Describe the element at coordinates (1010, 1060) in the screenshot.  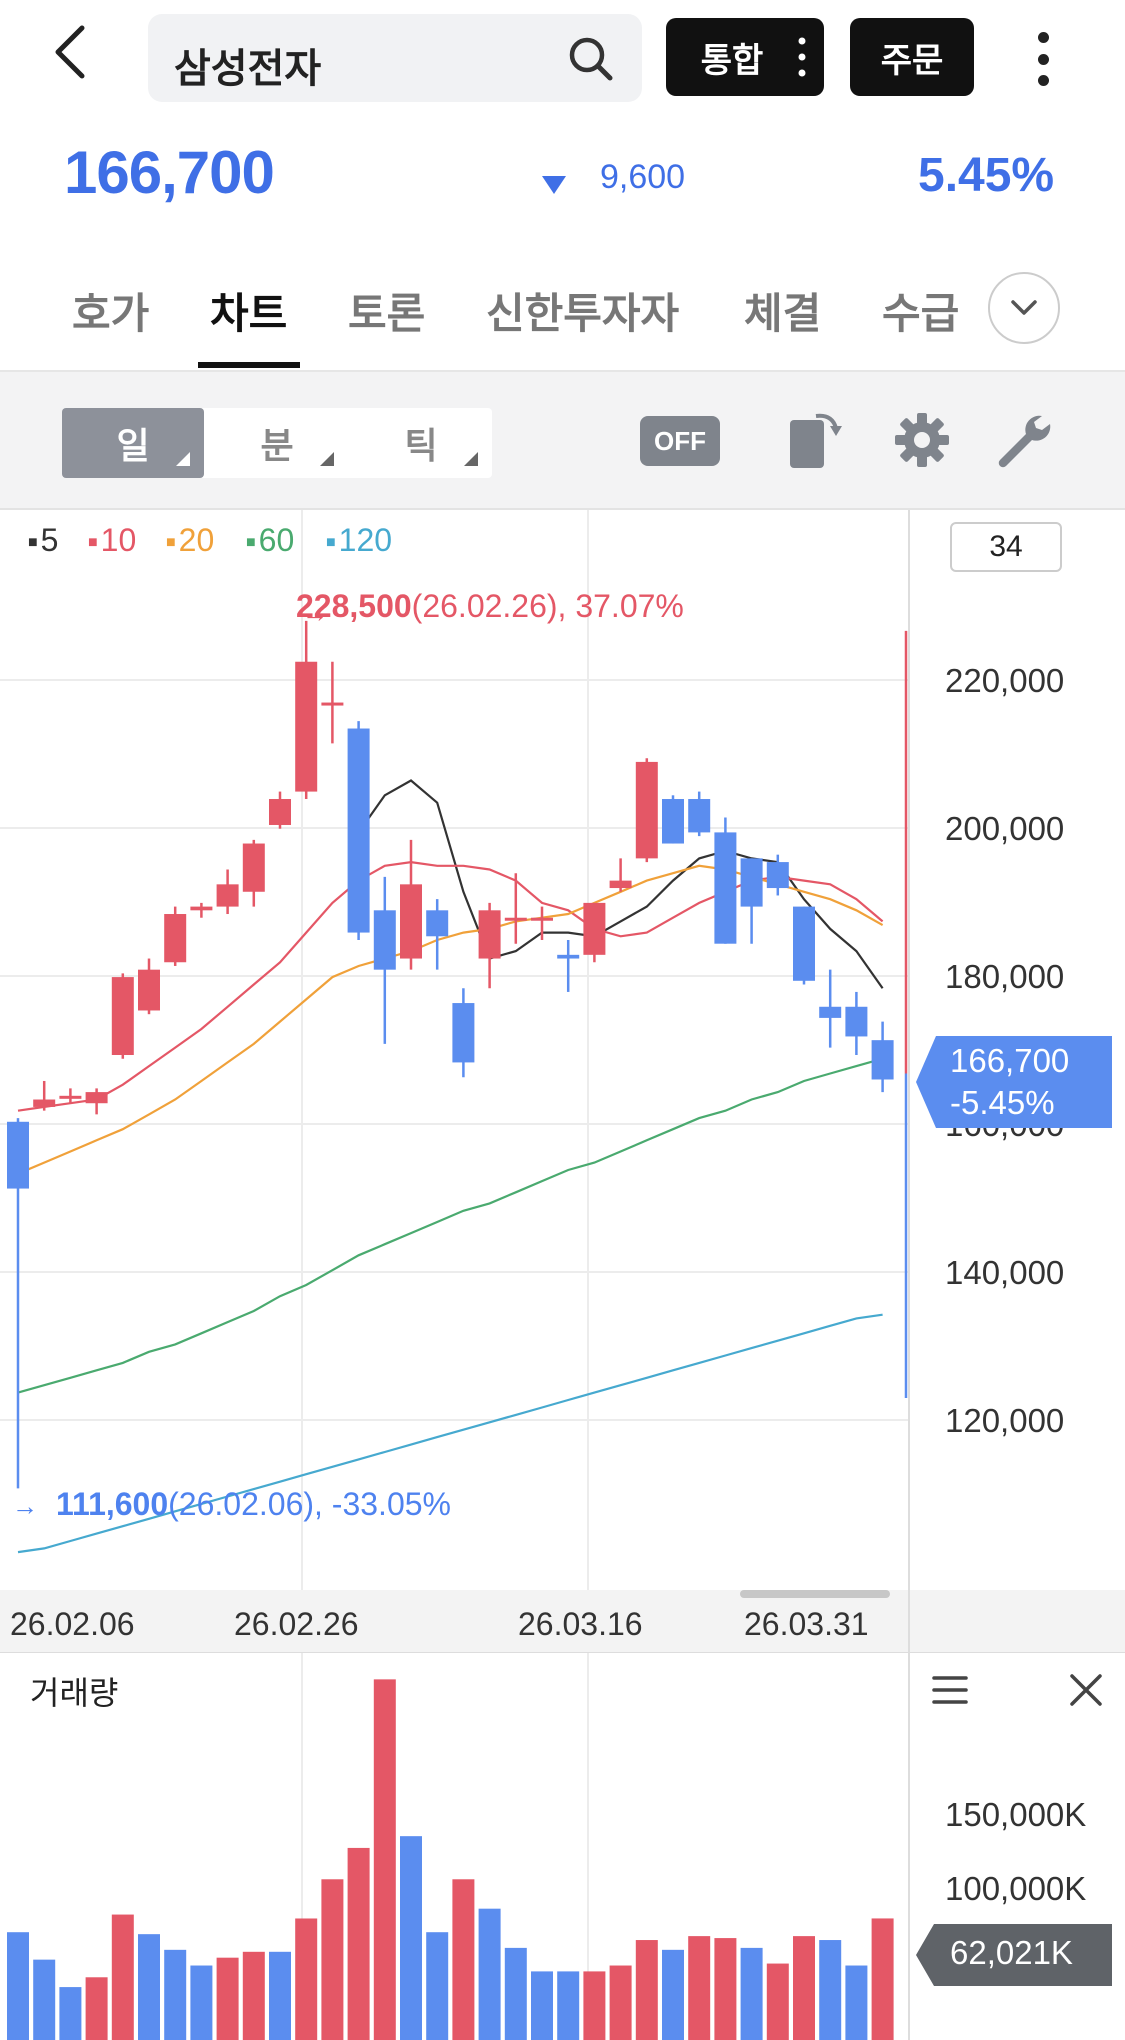
I see `current-price-tag-price: 166,700` at that location.